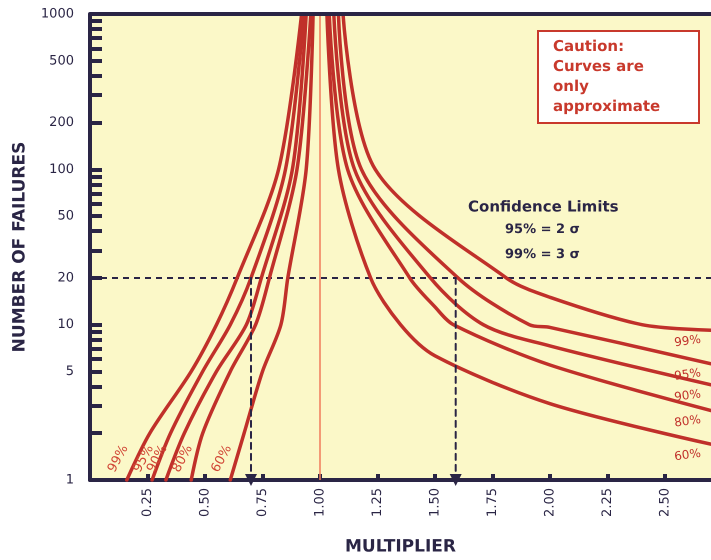  What do you see at coordinates (20, 247) in the screenshot?
I see `y-axis-title: NUMBER OF FAILURES` at bounding box center [20, 247].